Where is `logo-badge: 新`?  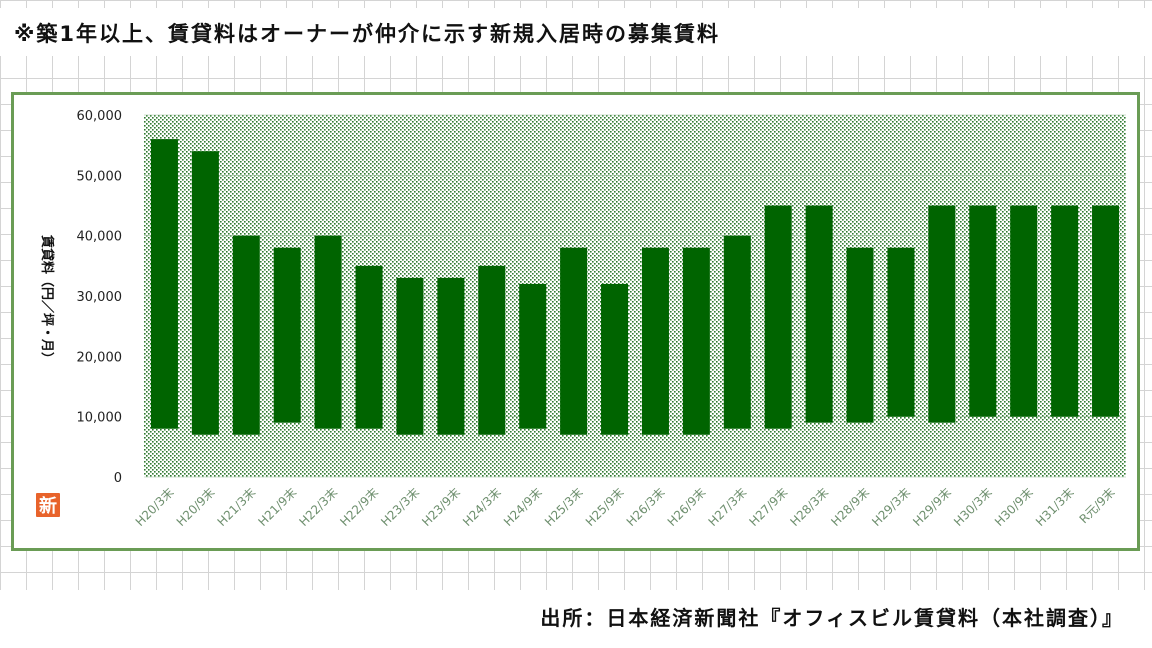 logo-badge: 新 is located at coordinates (48, 505).